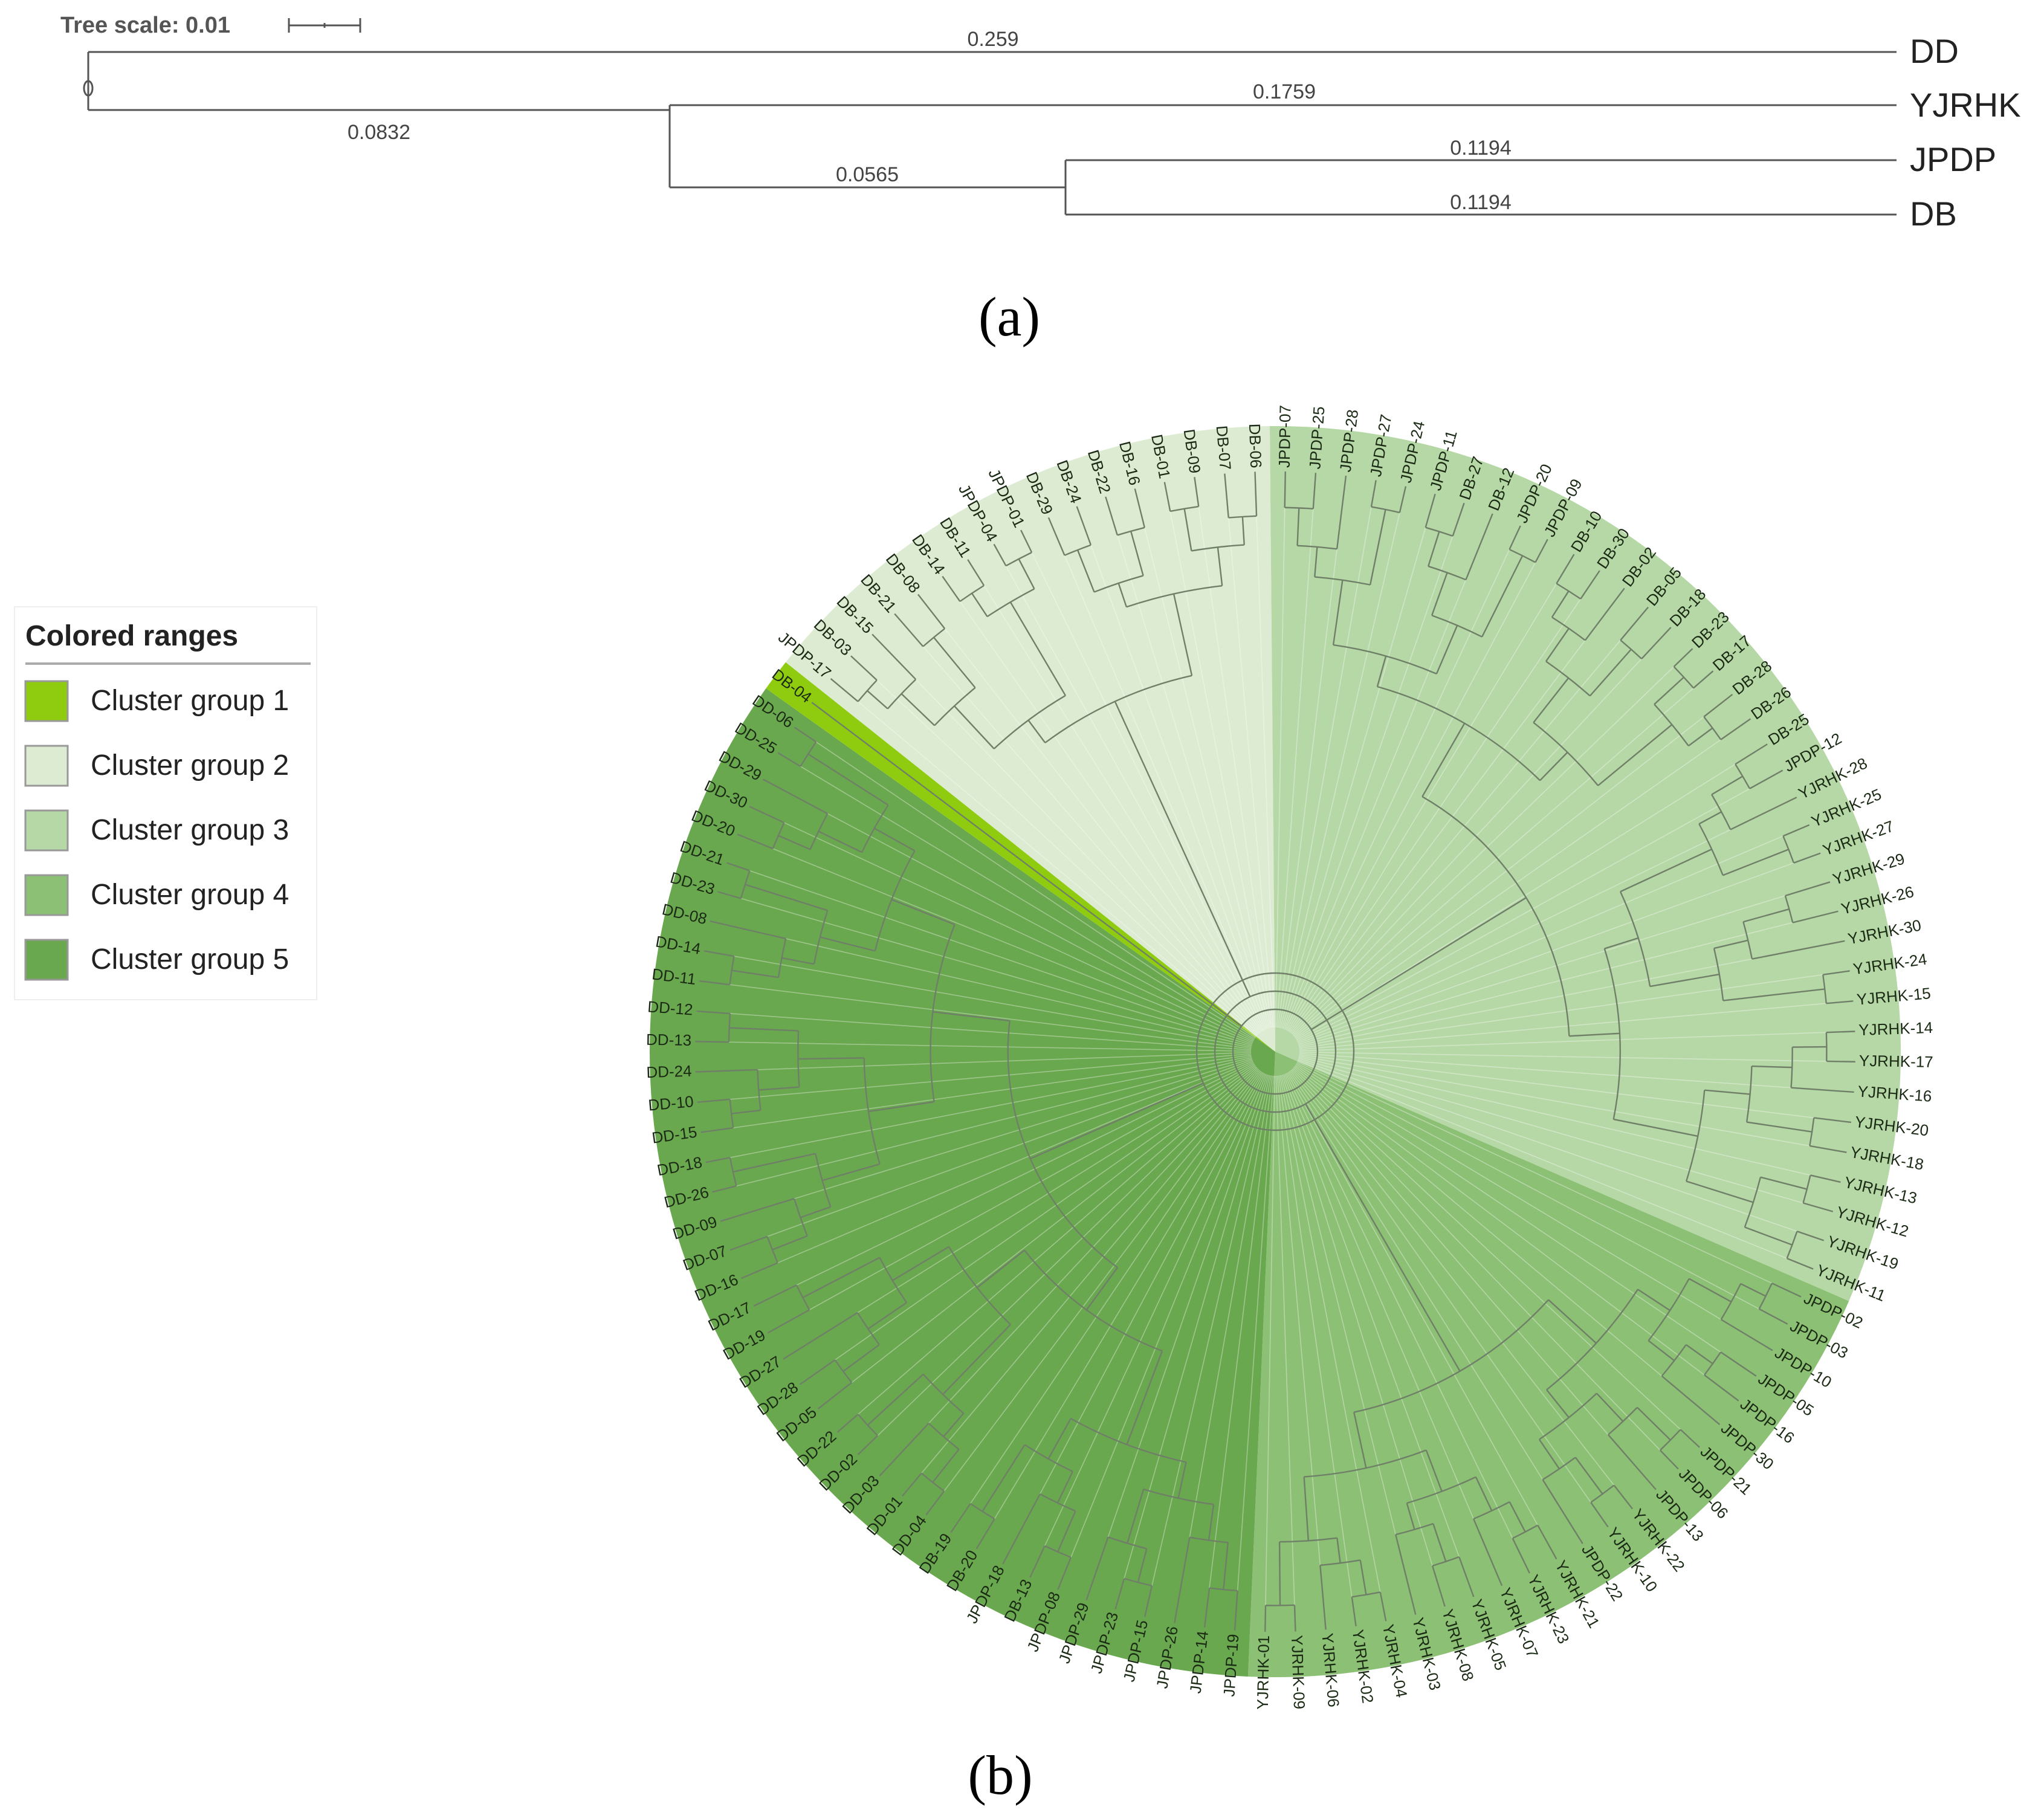 The image size is (2044, 1818). What do you see at coordinates (165, 803) in the screenshot?
I see `legend-box` at bounding box center [165, 803].